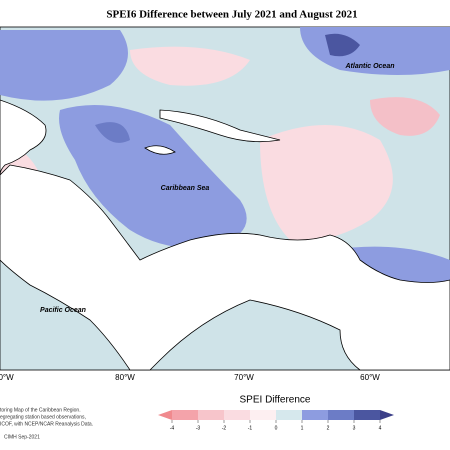 The image size is (450, 450). What do you see at coordinates (387, 415) in the screenshot?
I see `colorbar-over` at bounding box center [387, 415].